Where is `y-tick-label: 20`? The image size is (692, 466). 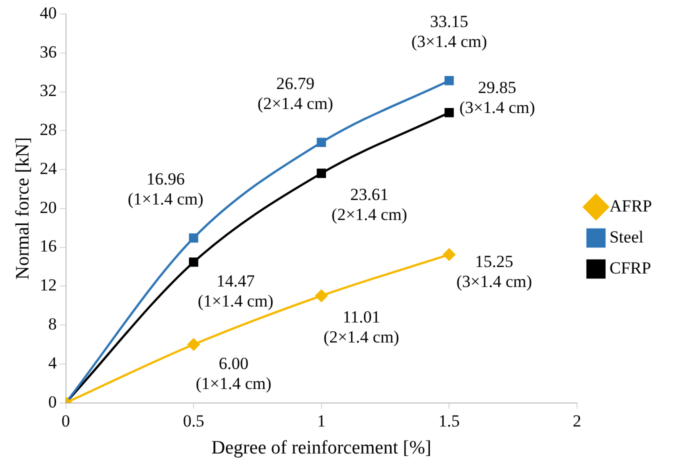
y-tick-label: 20 is located at coordinates (48, 207).